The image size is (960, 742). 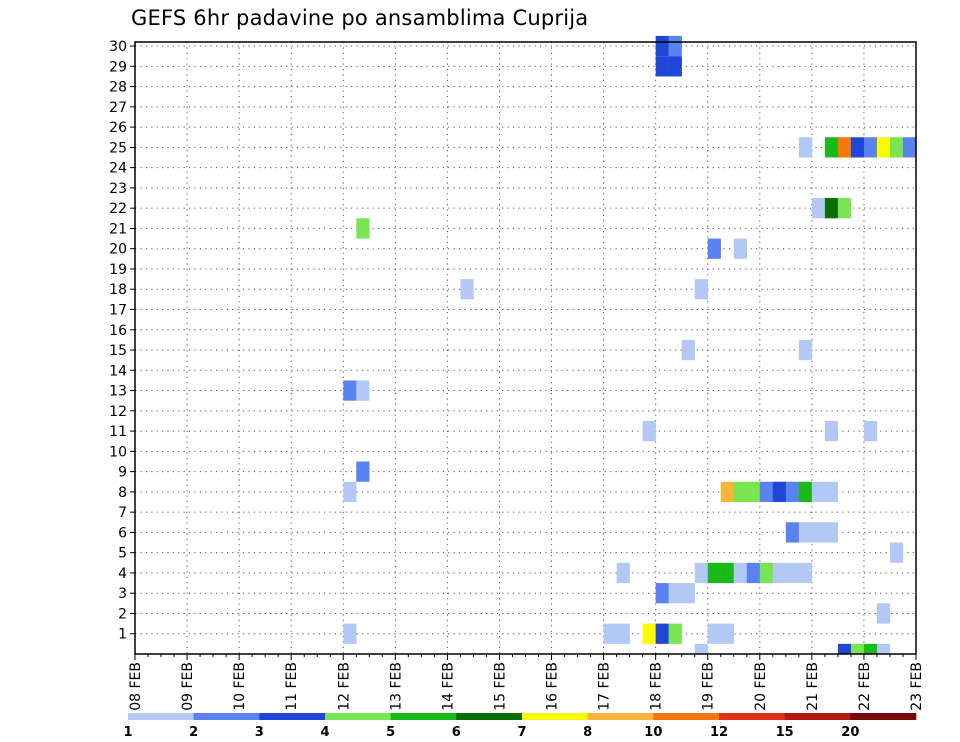 I want to click on x-tick-label: 09 FEB, so click(x=188, y=686).